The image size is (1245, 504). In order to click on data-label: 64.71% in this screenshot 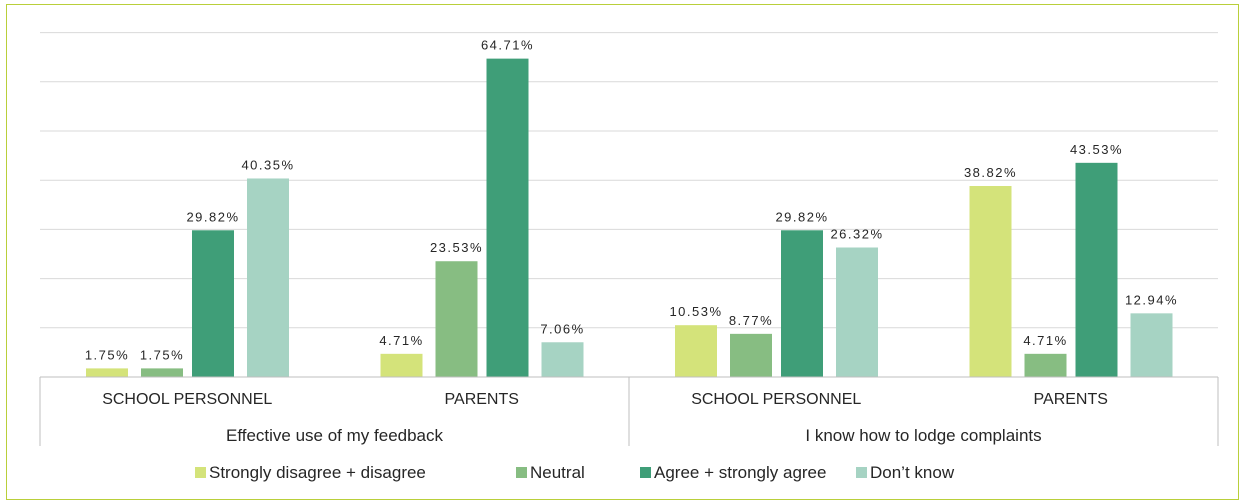, I will do `click(507, 45)`.